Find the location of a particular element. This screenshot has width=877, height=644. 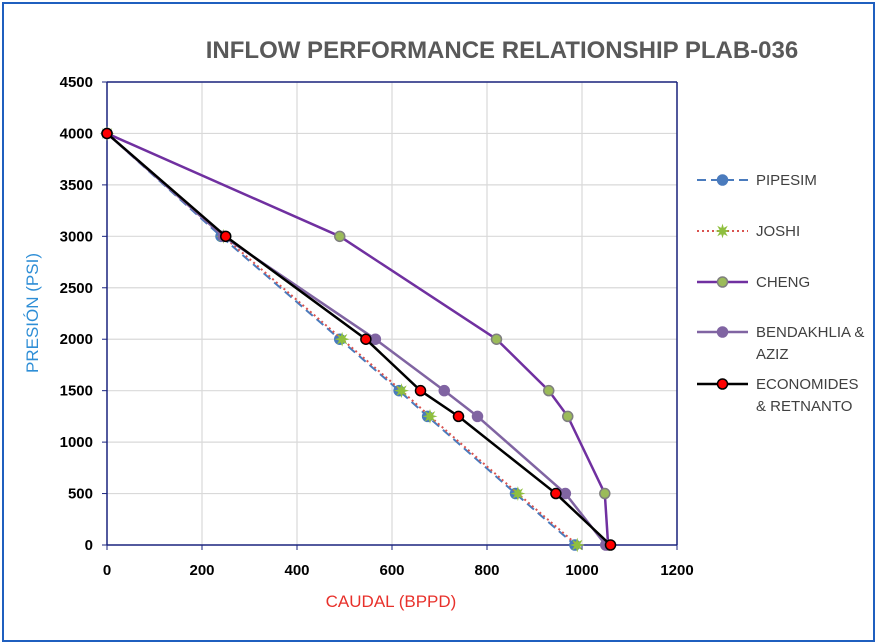

y-tick-label: 1500 is located at coordinates (76, 391).